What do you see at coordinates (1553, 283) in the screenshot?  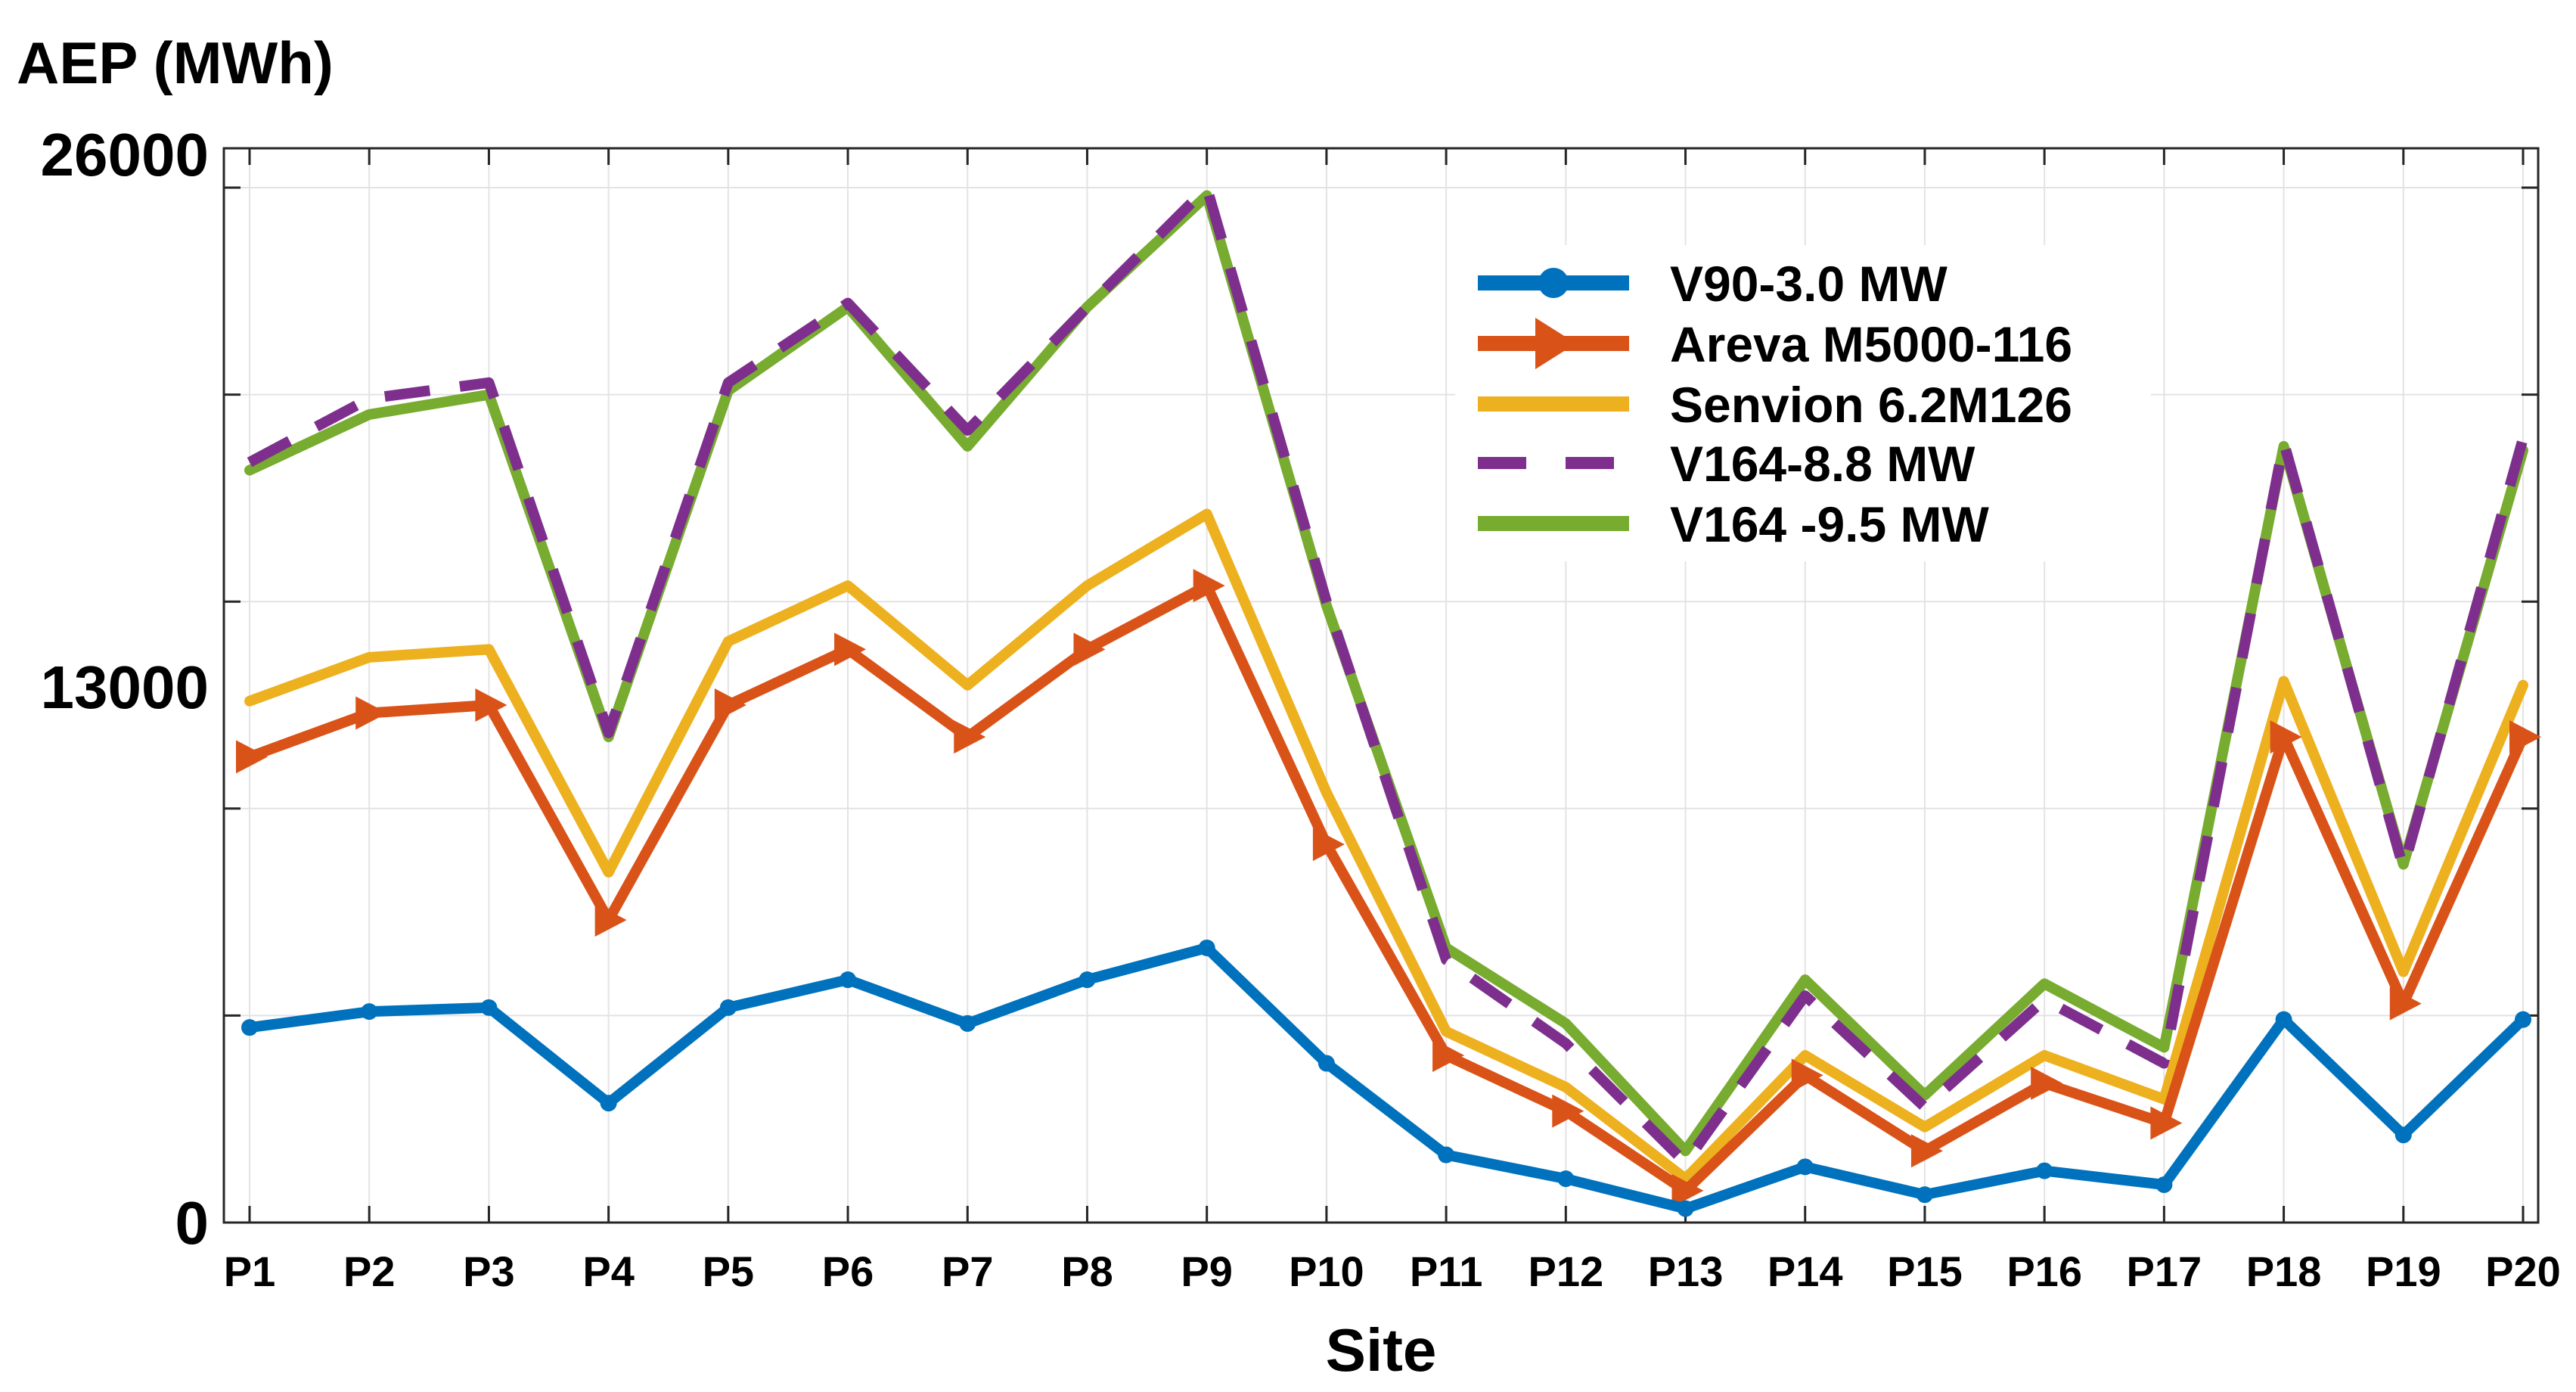 I see `legend-marker` at bounding box center [1553, 283].